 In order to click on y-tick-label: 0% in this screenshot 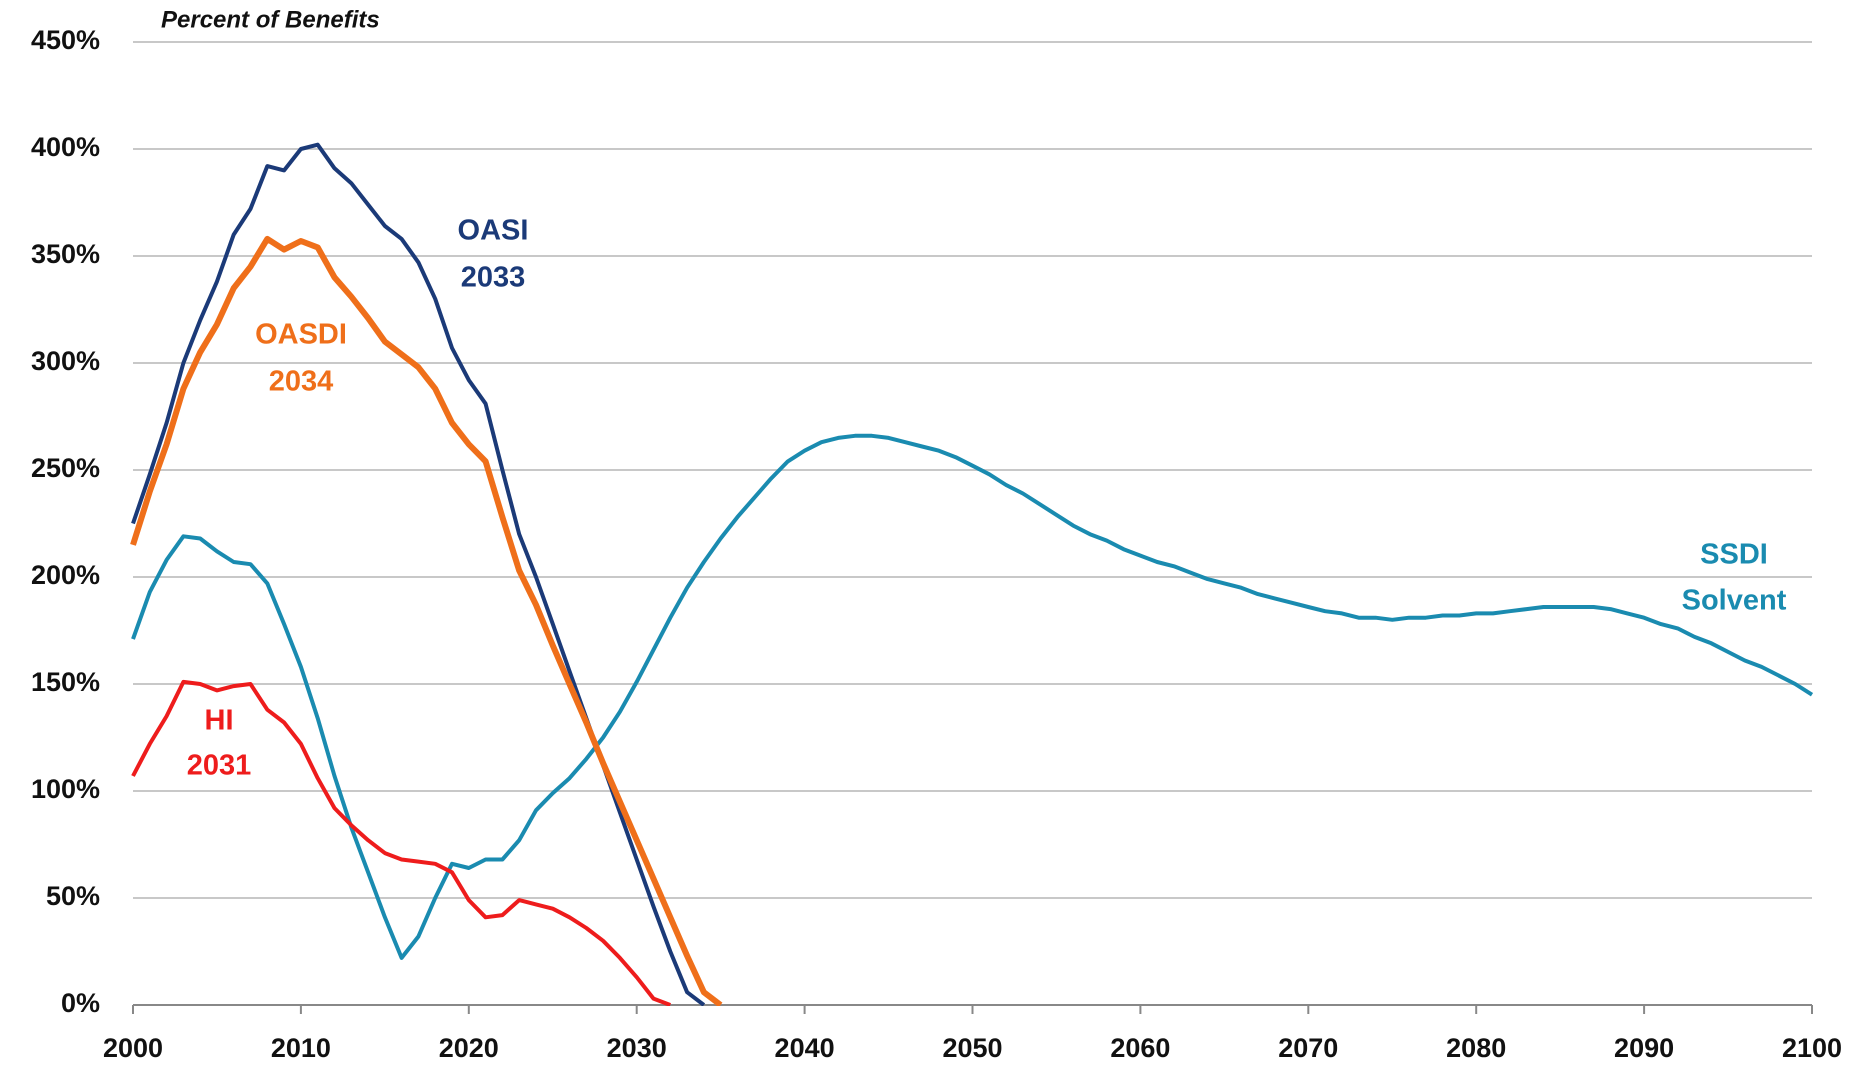, I will do `click(80, 1003)`.